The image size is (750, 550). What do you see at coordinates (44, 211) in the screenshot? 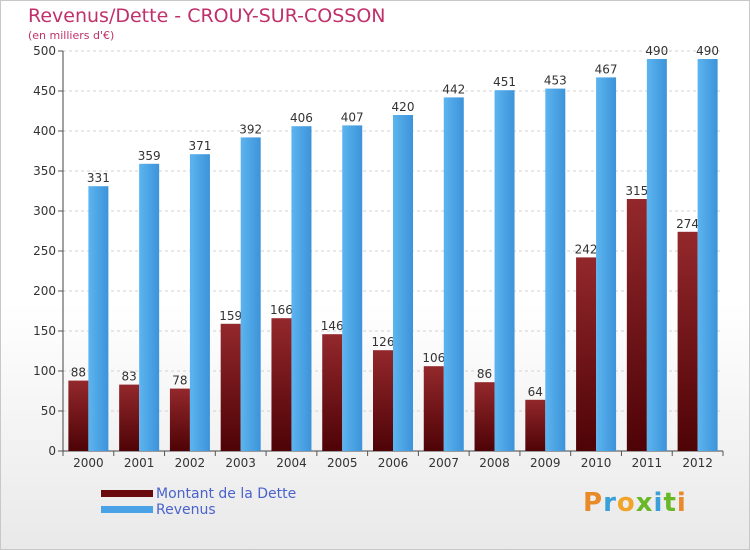
I see `y-tick-label: 300` at bounding box center [44, 211].